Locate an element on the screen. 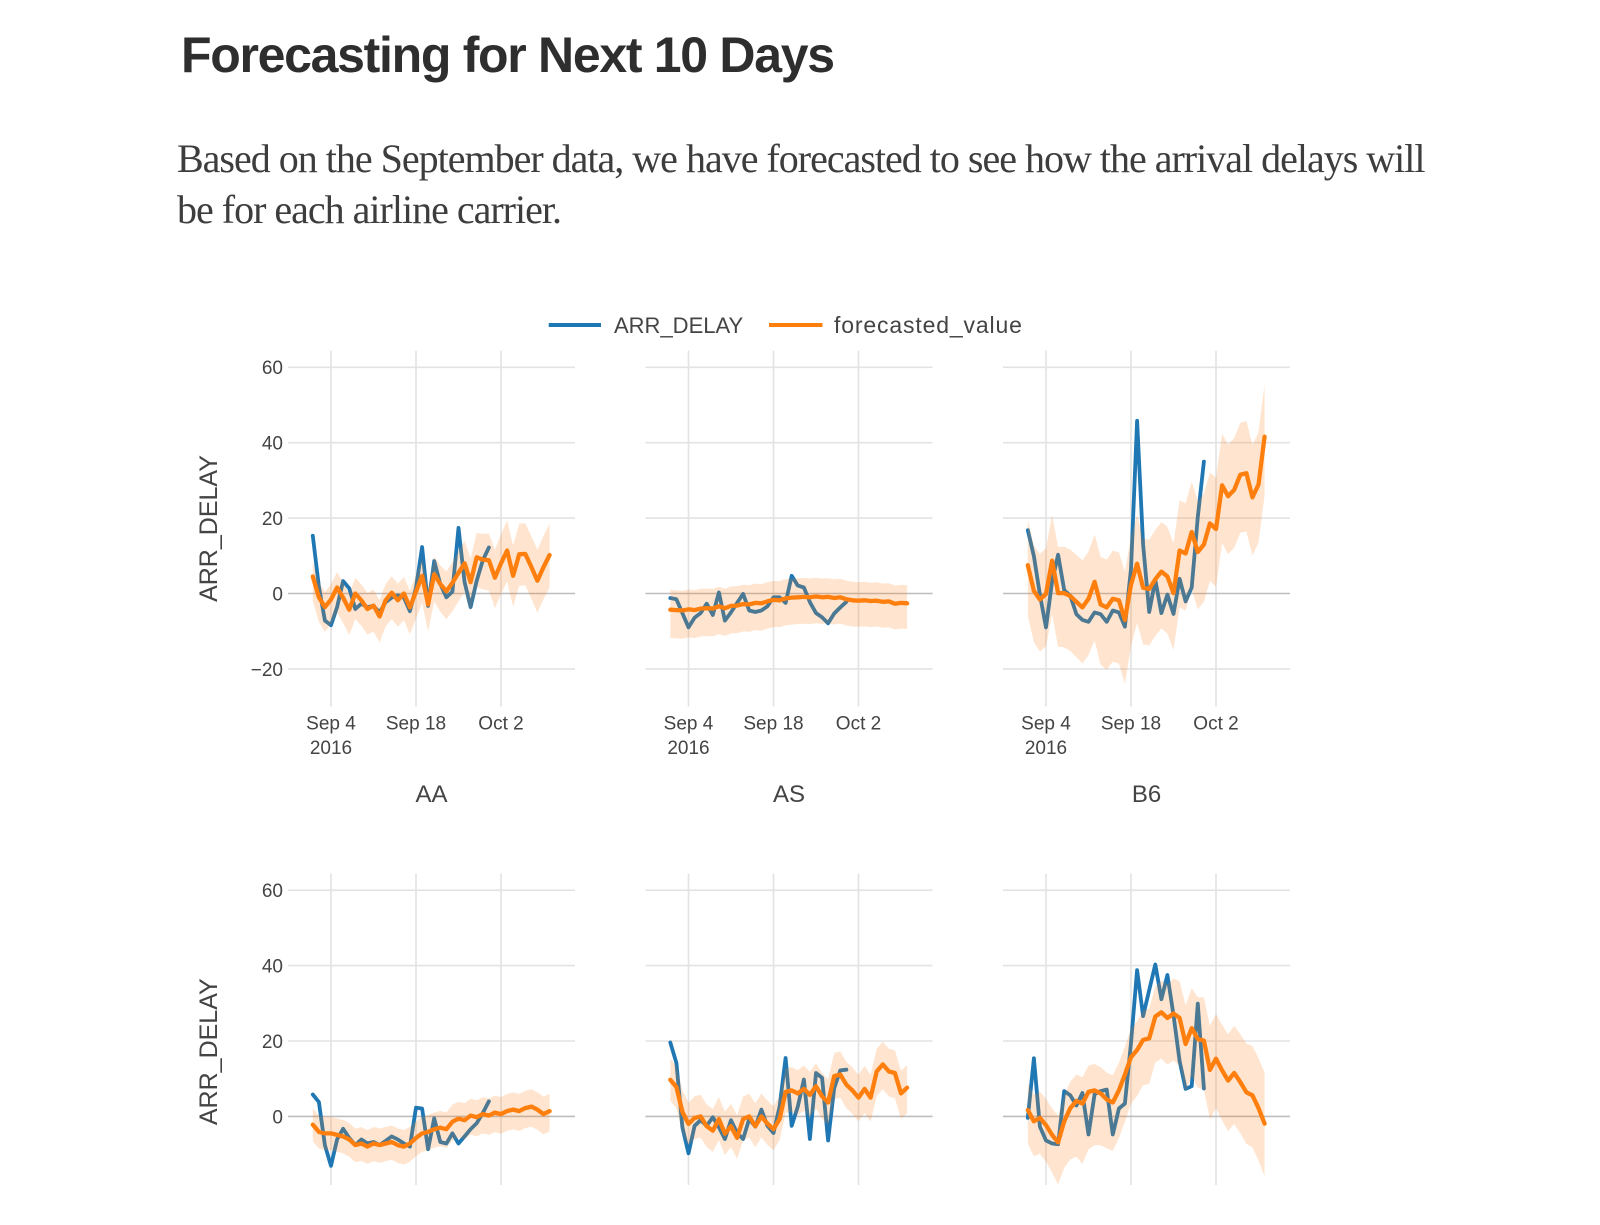 The image size is (1600, 1225). svg-text: forecasted_value is located at coordinates (928, 325).